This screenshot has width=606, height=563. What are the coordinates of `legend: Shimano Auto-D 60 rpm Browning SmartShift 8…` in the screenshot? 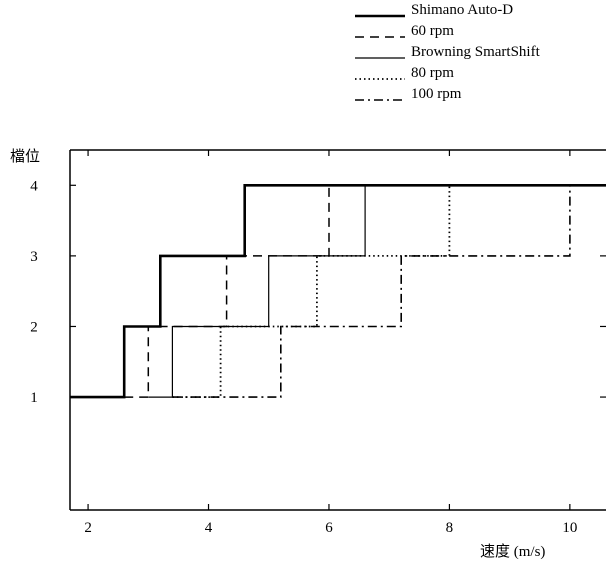 It's located at (448, 52).